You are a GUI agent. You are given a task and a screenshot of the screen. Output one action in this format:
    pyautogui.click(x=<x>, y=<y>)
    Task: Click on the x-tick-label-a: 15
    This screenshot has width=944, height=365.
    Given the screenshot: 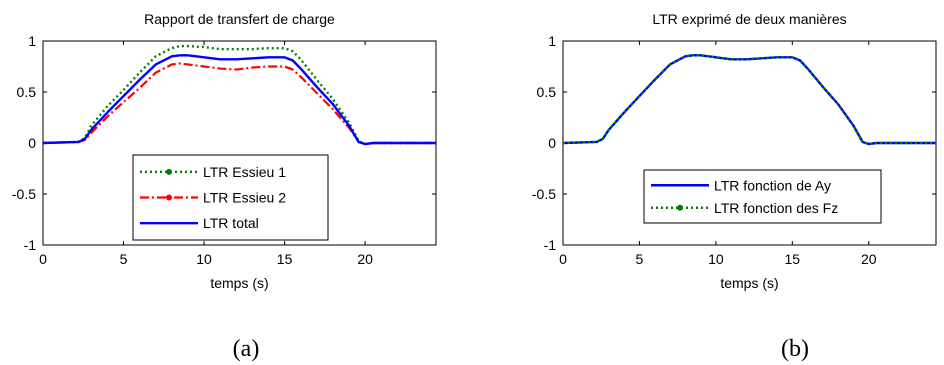 What is the action you would take?
    pyautogui.click(x=285, y=259)
    